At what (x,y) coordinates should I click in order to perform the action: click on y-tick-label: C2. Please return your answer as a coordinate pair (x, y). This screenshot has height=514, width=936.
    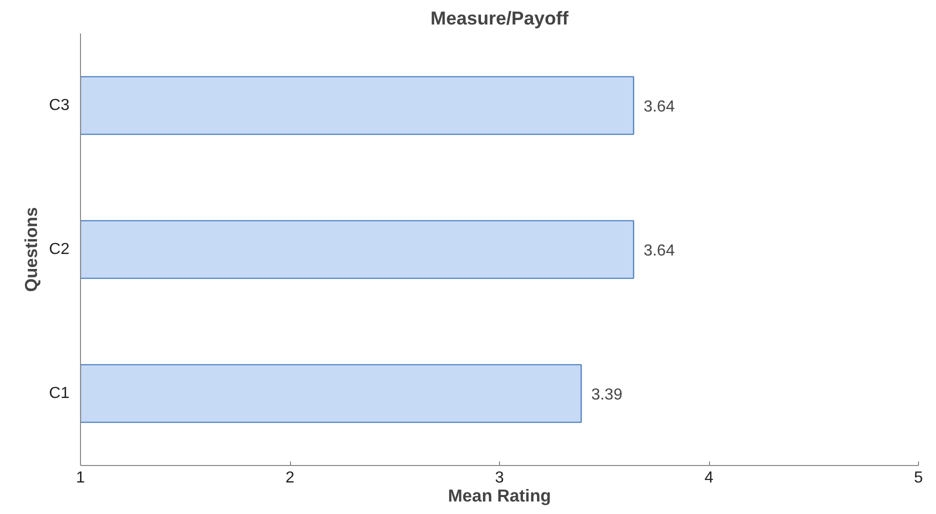
    Looking at the image, I should click on (59, 249).